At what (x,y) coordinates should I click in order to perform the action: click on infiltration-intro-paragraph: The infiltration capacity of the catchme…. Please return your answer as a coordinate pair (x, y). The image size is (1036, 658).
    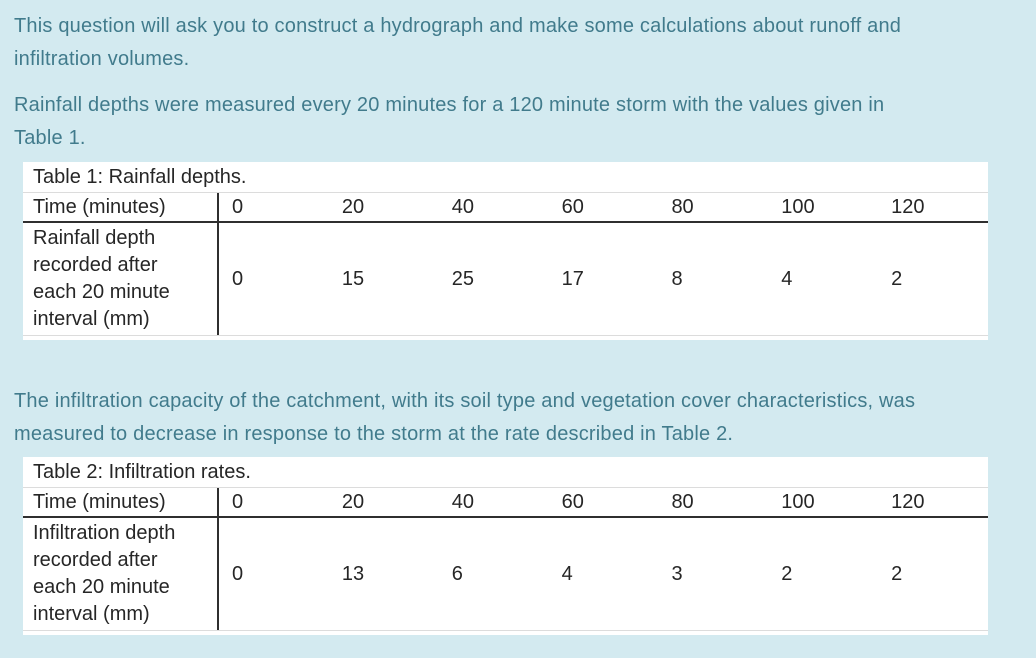
    Looking at the image, I should click on (465, 417).